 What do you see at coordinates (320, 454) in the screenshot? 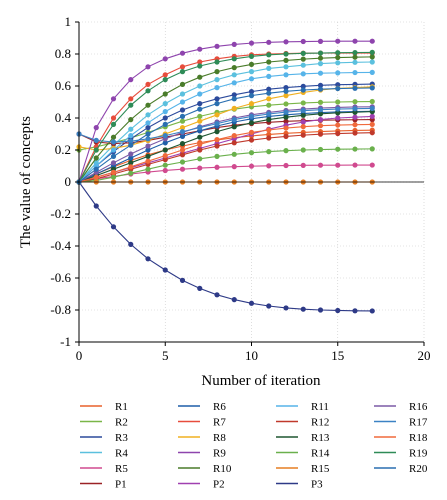
I see `legend-label: R14` at bounding box center [320, 454].